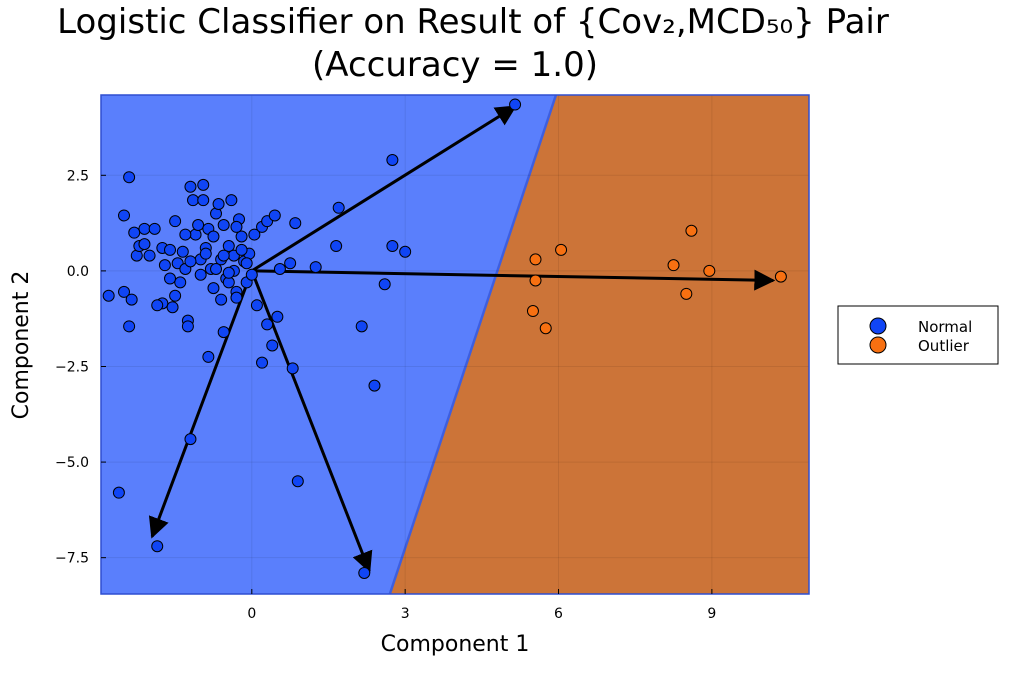  What do you see at coordinates (878, 345) in the screenshot?
I see `legend-marker-outlier` at bounding box center [878, 345].